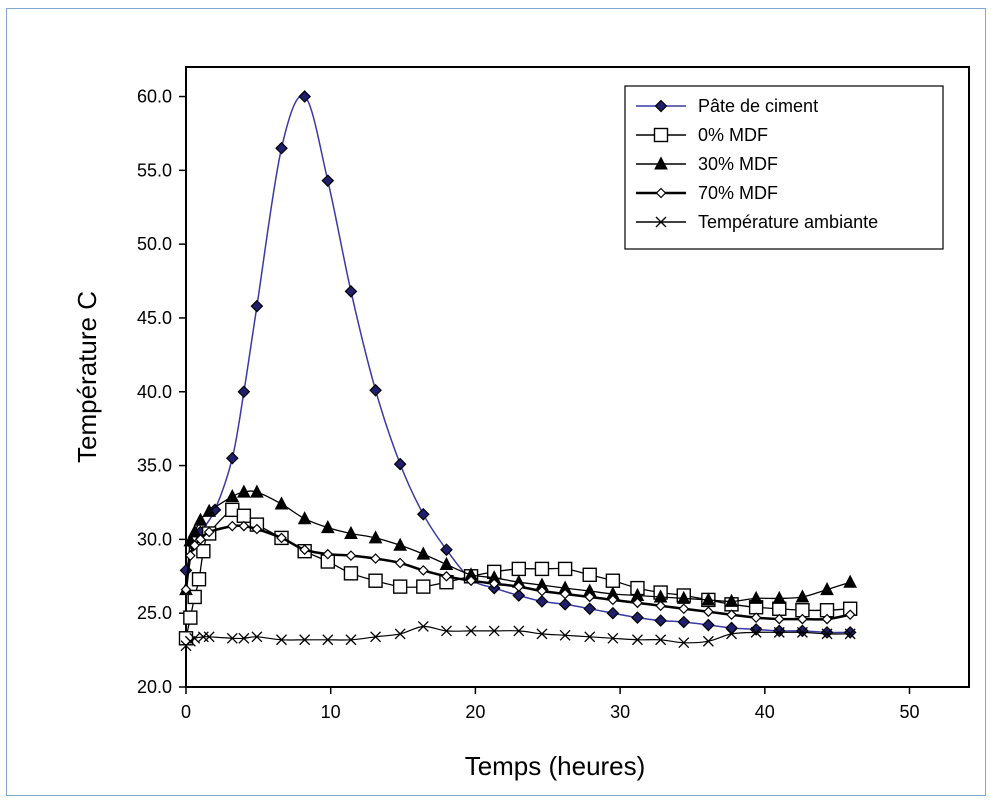 This screenshot has height=800, width=991. I want to click on x-tick-label: 10, so click(331, 712).